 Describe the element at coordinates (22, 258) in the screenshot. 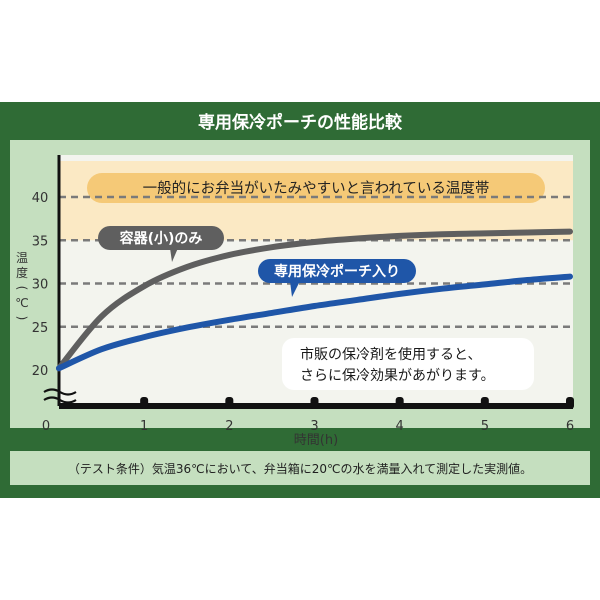

I see `y-axis-label-char-0: 温` at that location.